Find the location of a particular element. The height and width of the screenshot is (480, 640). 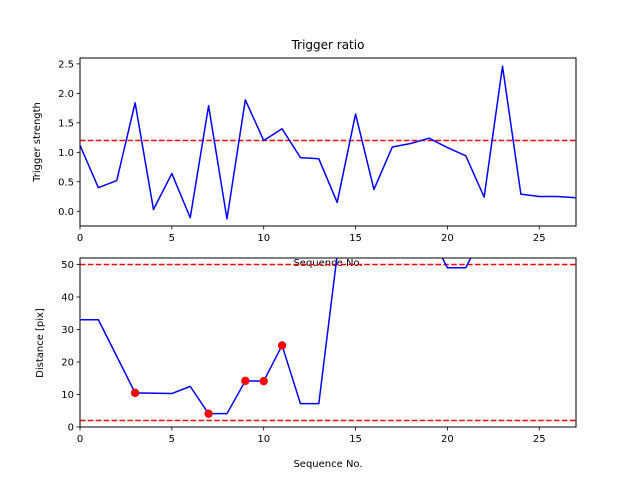

bottom-y-tick-label: 10 is located at coordinates (67, 395).